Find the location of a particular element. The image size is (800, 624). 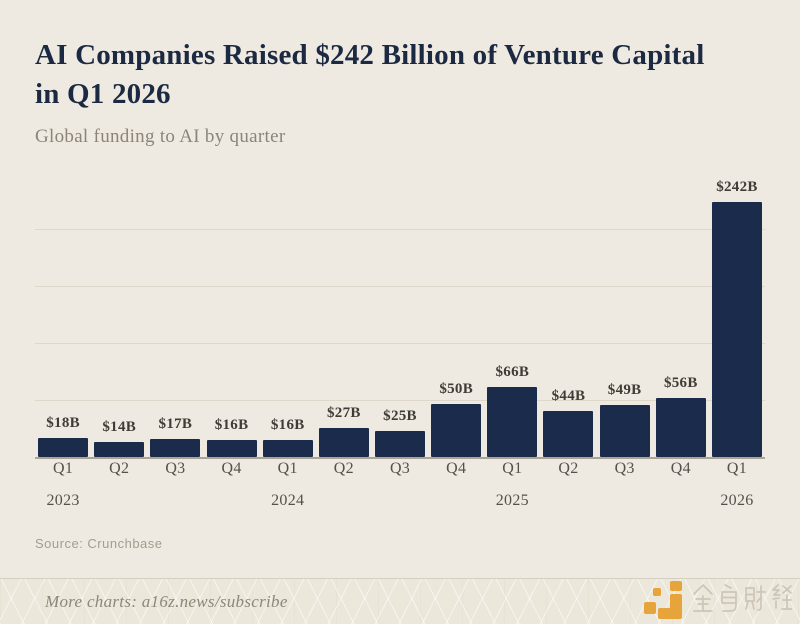

bar-slot-q4-2023: $16B is located at coordinates (231, 314).